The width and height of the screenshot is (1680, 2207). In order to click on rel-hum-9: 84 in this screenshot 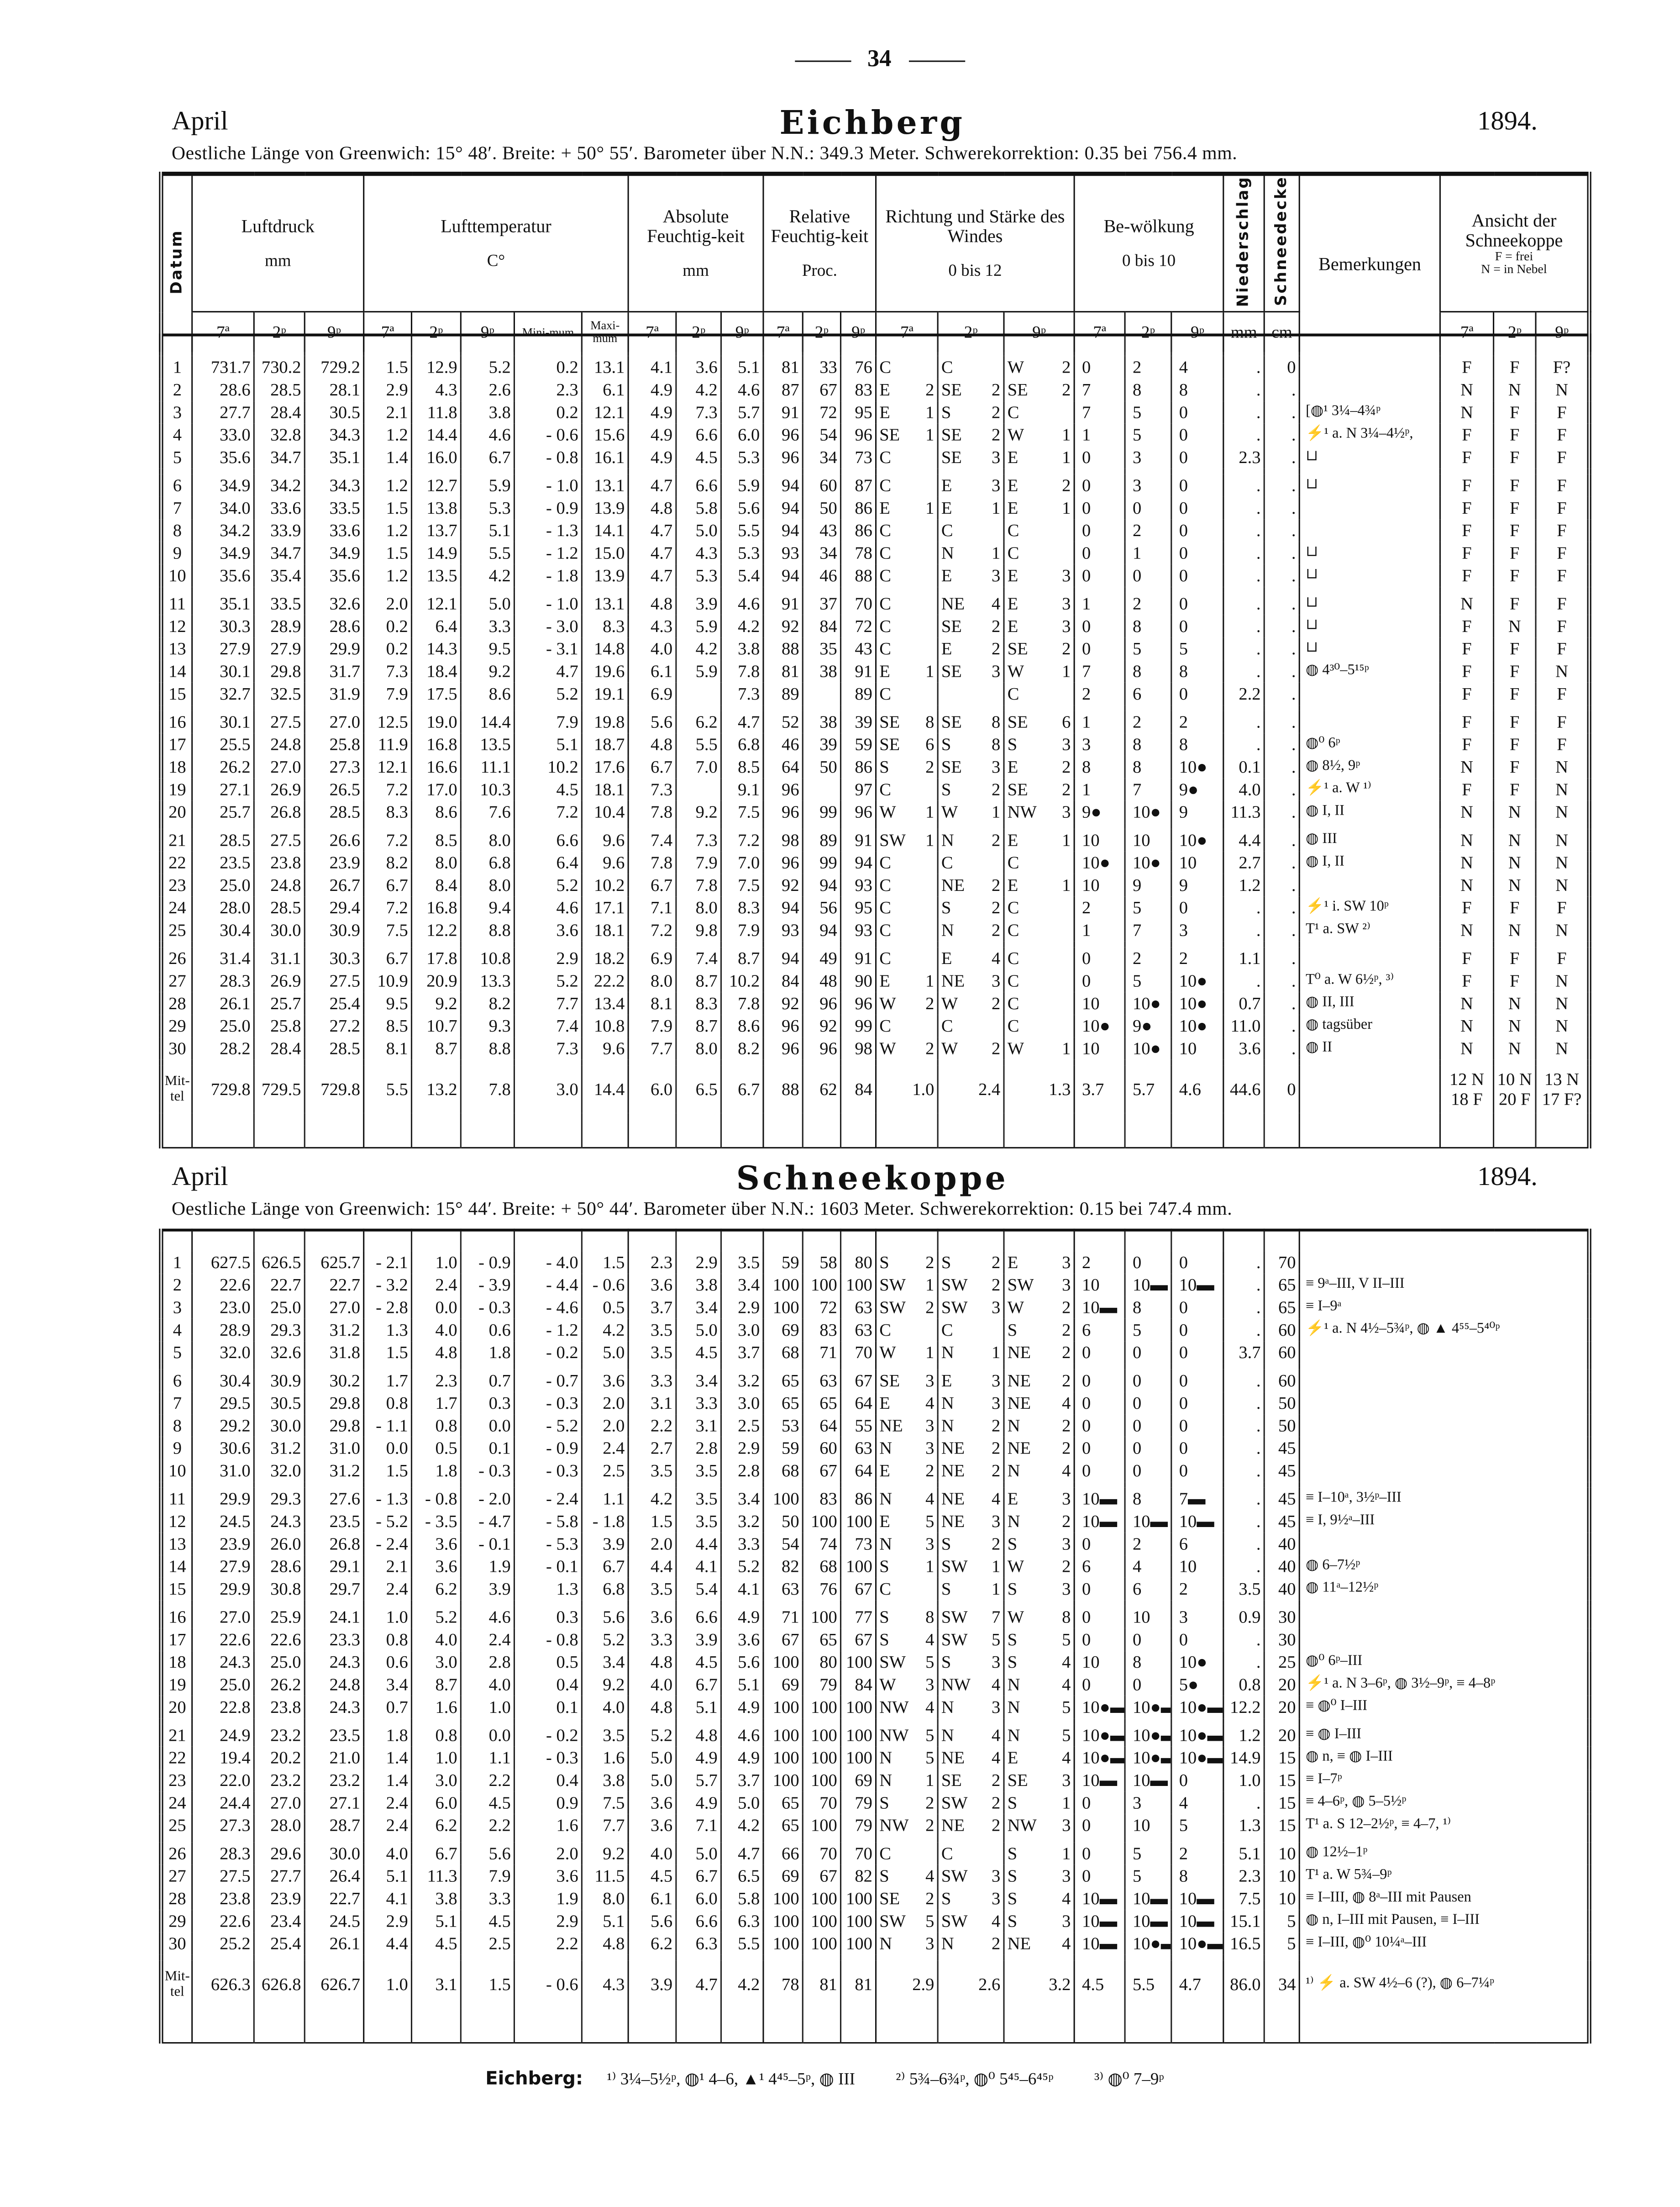, I will do `click(858, 1684)`.